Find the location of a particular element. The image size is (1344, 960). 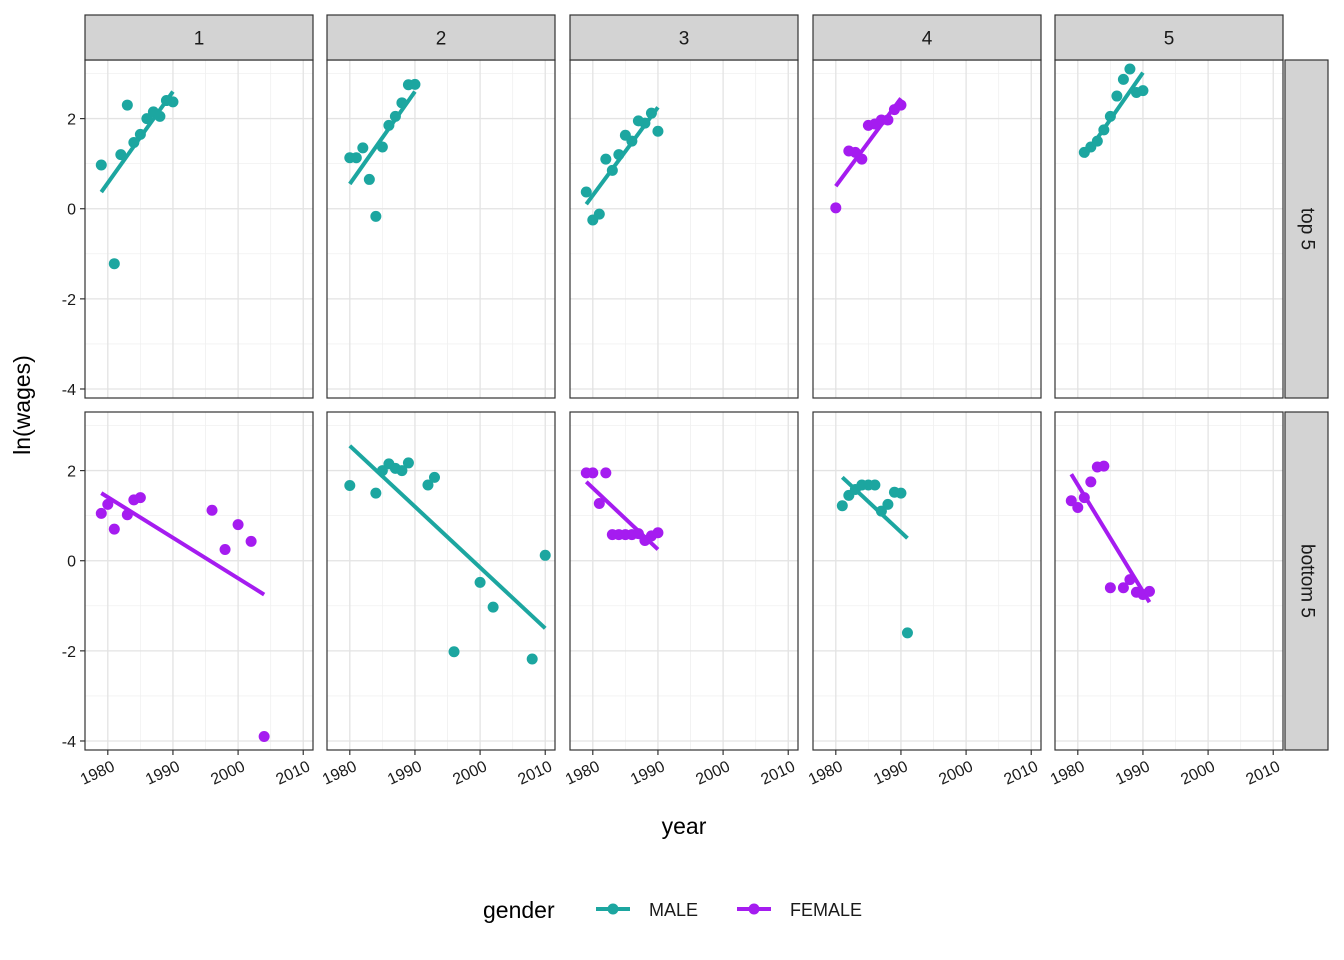

facet-strip-label: 4 is located at coordinates (927, 39).